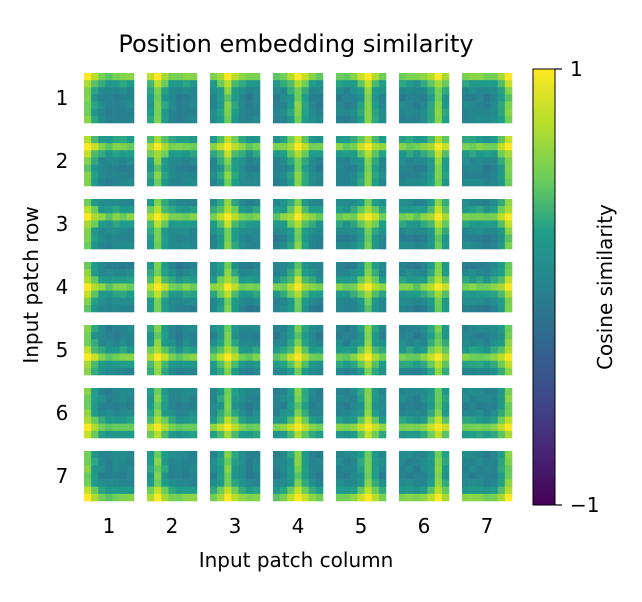  Describe the element at coordinates (544, 287) in the screenshot. I see `colorbar` at that location.